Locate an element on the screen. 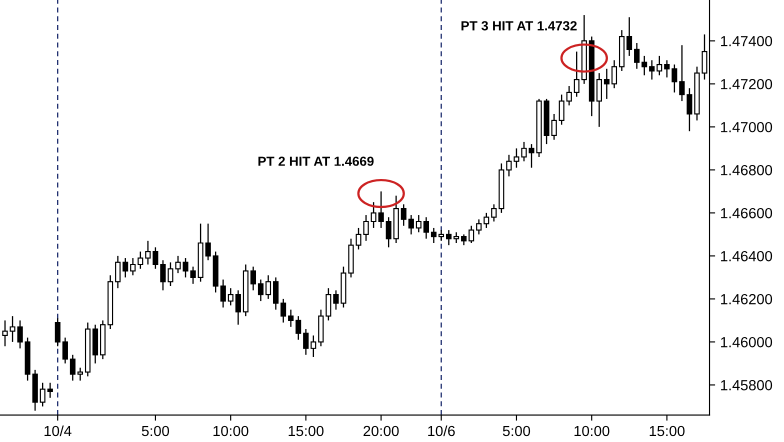  annotation: PT 2 HIT AT 1.4669 is located at coordinates (316, 161).